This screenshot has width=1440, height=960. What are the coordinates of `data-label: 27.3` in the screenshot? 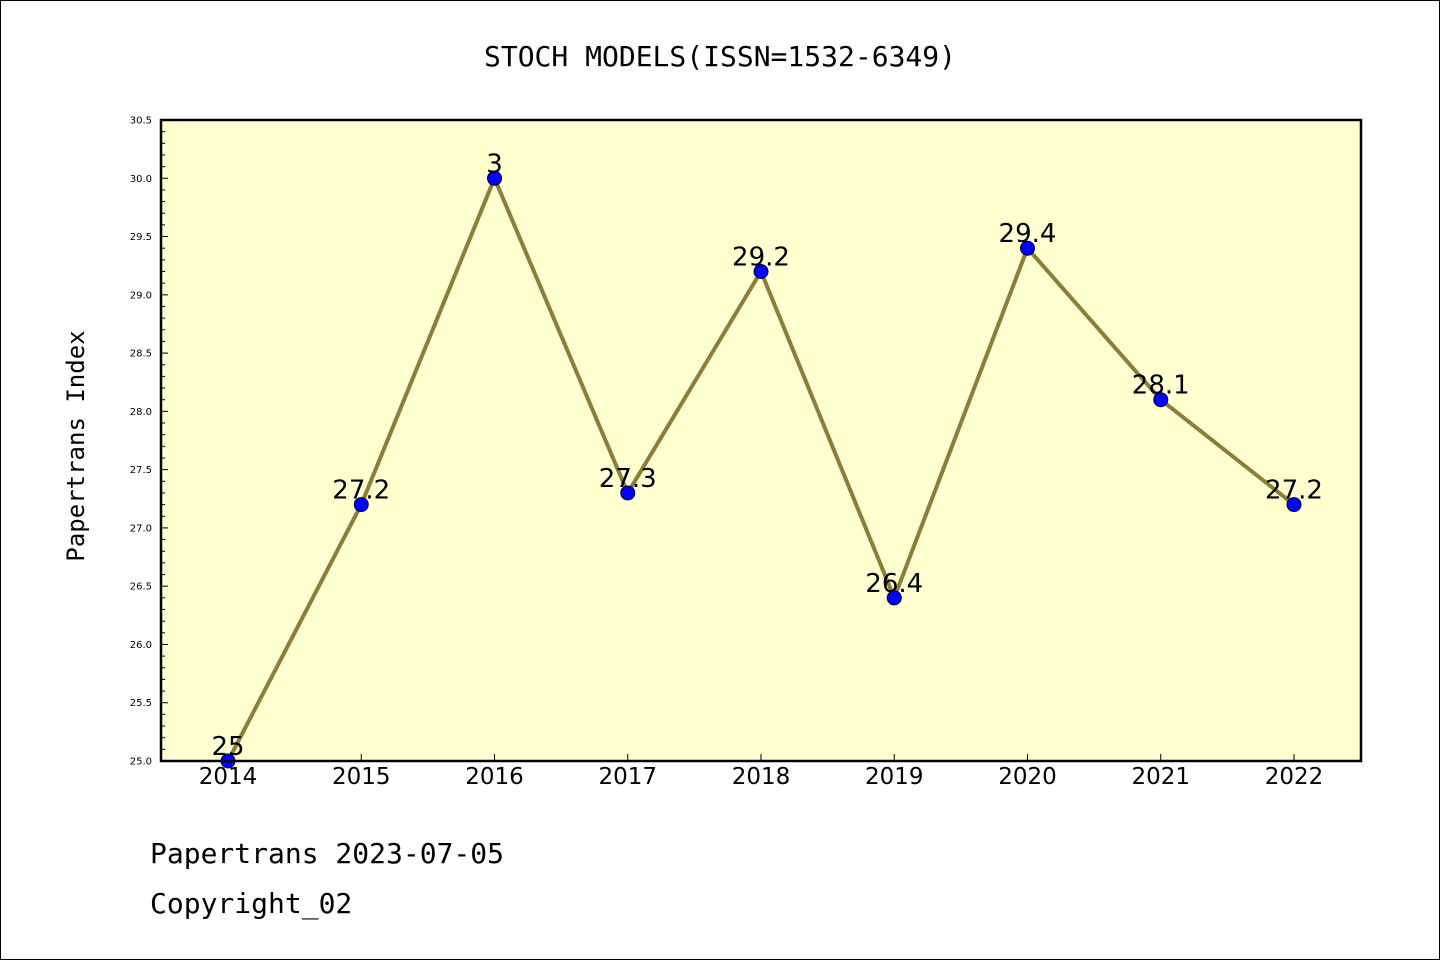 It's located at (628, 479).